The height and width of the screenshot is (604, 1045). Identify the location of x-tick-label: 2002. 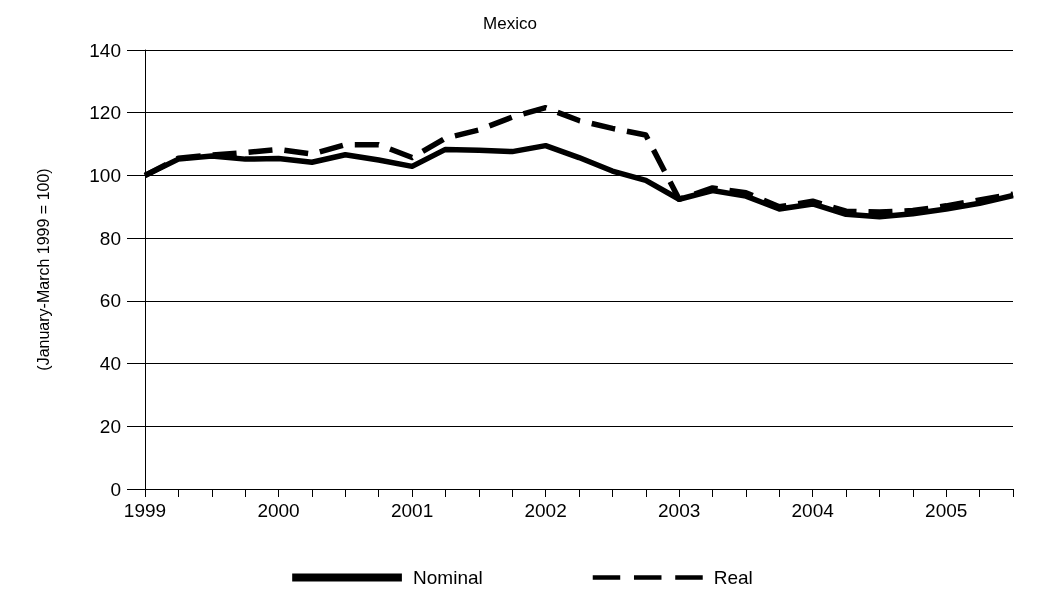
(545, 510).